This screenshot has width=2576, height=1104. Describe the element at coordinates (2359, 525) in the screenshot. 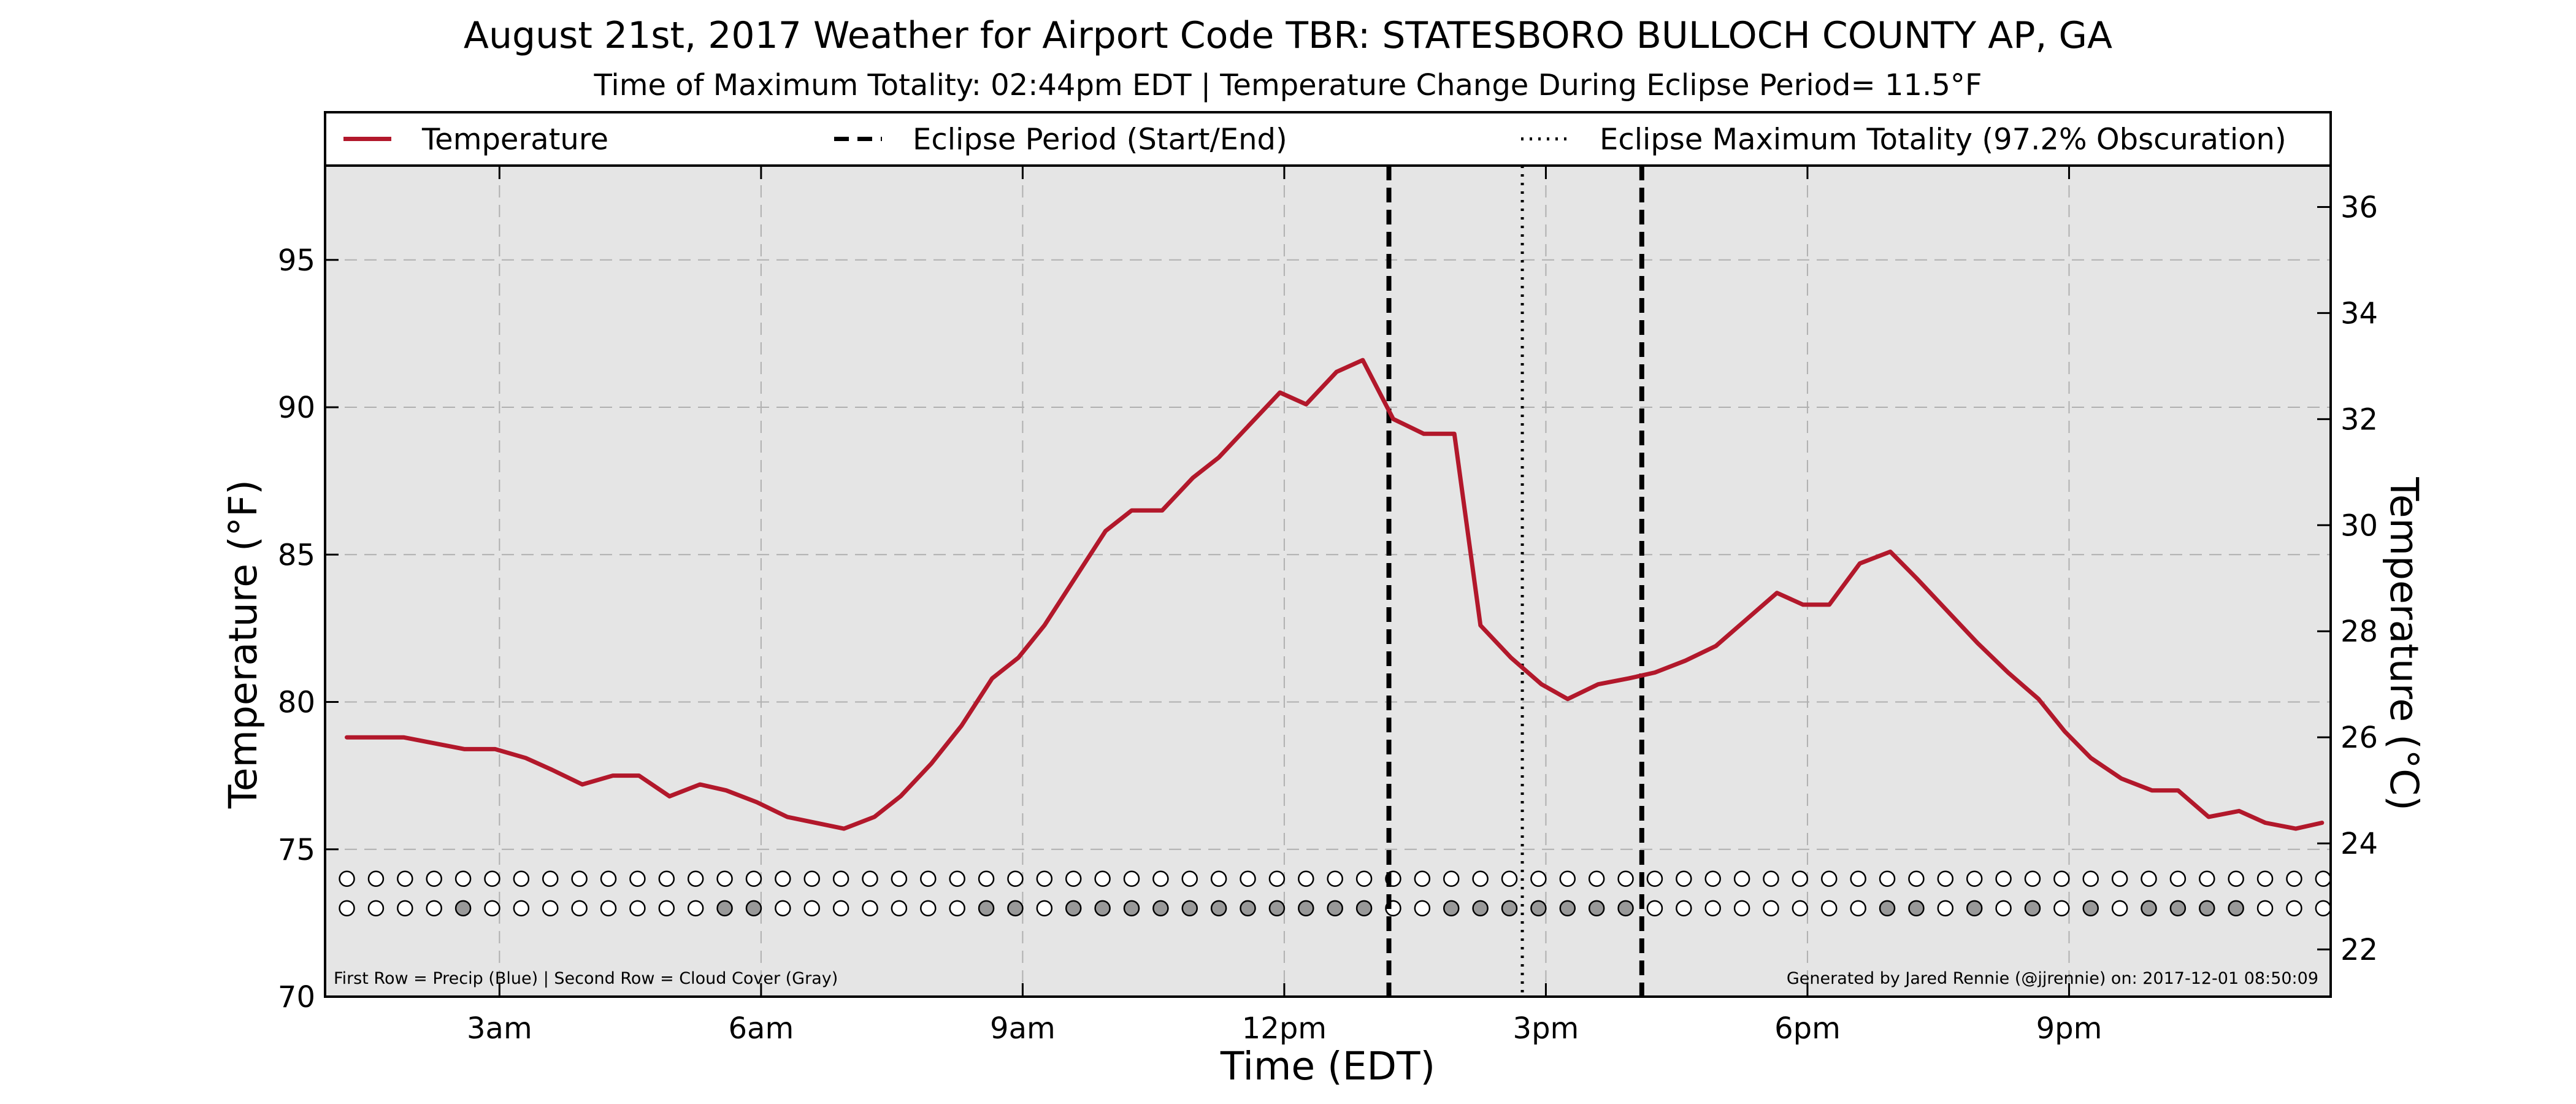

I see `y-right-tick-label: 30` at that location.